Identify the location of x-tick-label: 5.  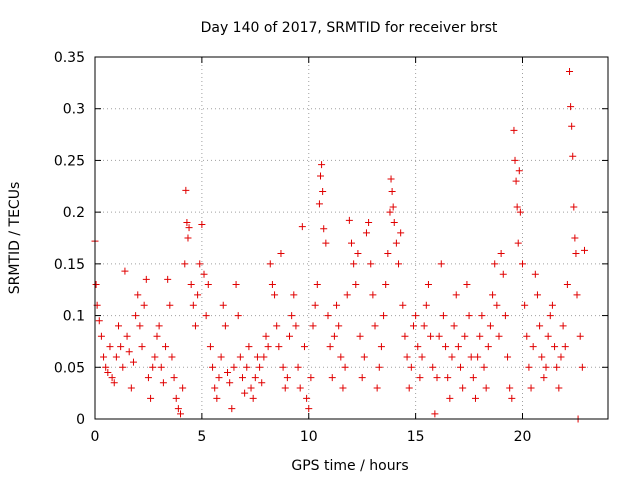
(201, 437).